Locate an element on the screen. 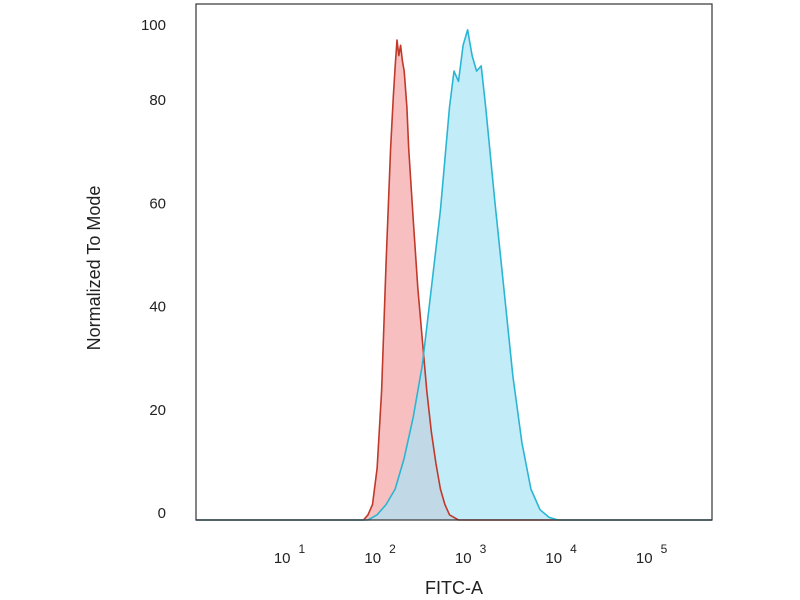 The width and height of the screenshot is (800, 600). x-tick-label: 10 2 is located at coordinates (380, 554).